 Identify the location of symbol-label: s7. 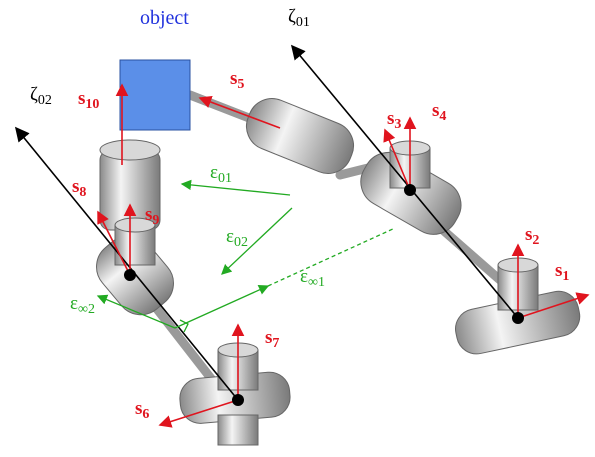
(272, 339).